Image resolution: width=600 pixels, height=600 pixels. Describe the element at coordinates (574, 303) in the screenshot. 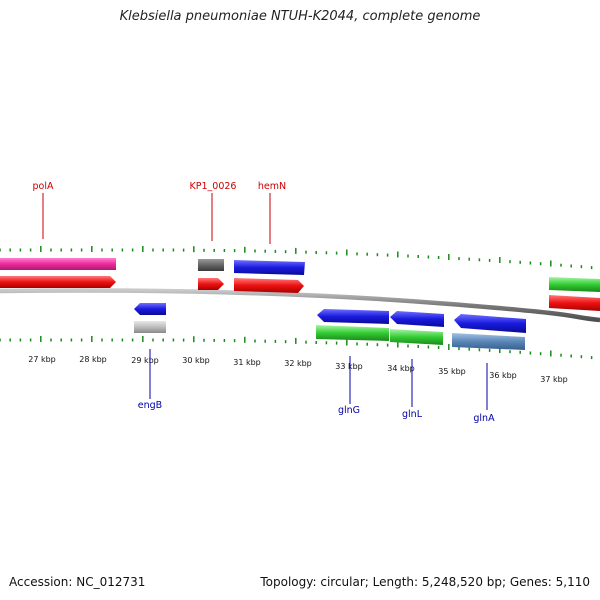

I see `gene-right-edge` at that location.